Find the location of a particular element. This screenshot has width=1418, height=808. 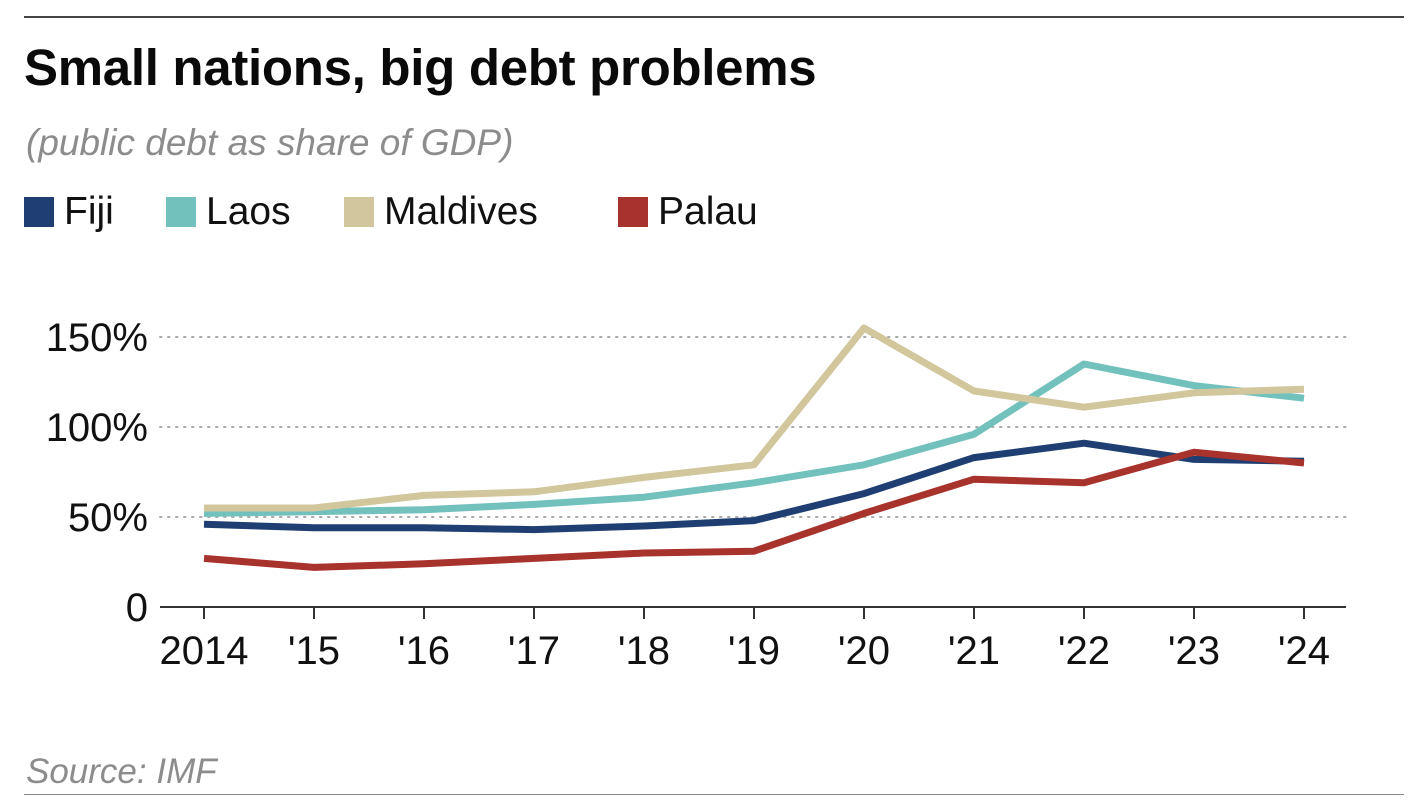

legend-label-fiji: Fiji is located at coordinates (89, 211).